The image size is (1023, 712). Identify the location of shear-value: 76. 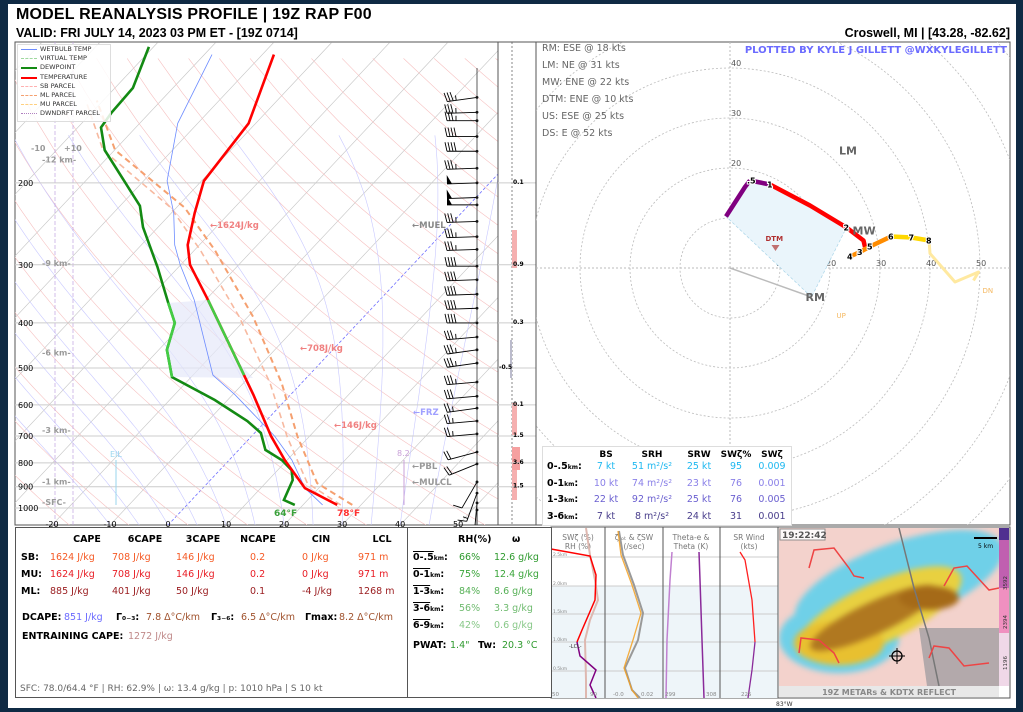
(736, 483).